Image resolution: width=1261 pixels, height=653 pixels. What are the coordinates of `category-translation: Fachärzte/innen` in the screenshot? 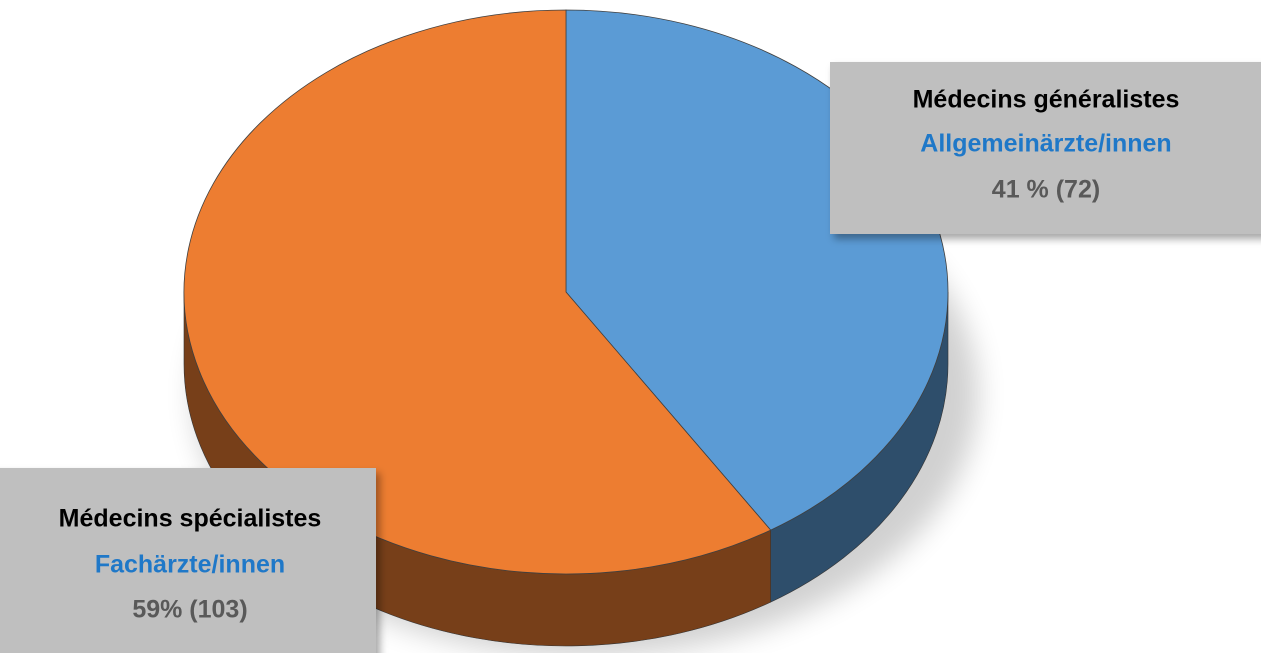 It's located at (190, 565).